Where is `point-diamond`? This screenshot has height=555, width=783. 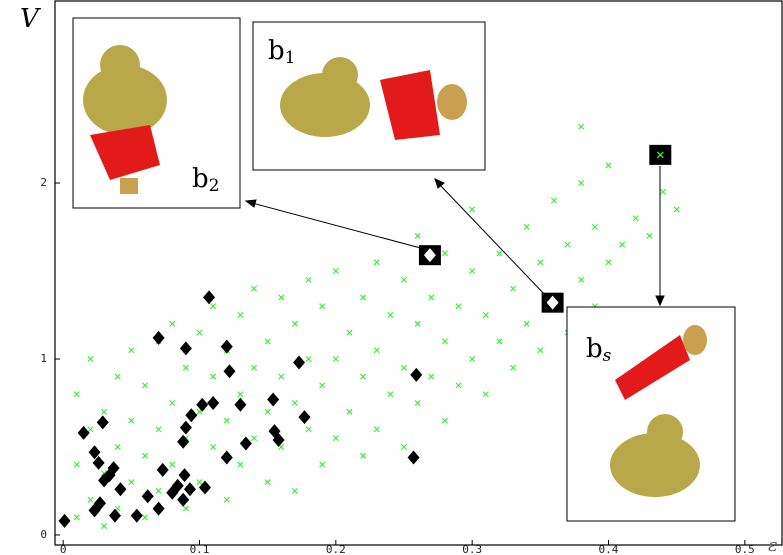 point-diamond is located at coordinates (429, 255).